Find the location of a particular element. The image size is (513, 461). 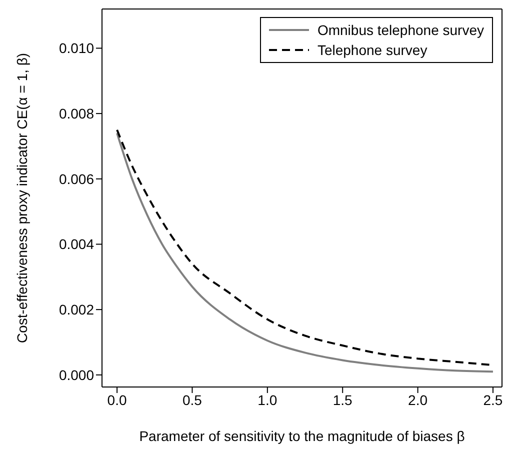

x-tick-label: 1.0 is located at coordinates (268, 400).